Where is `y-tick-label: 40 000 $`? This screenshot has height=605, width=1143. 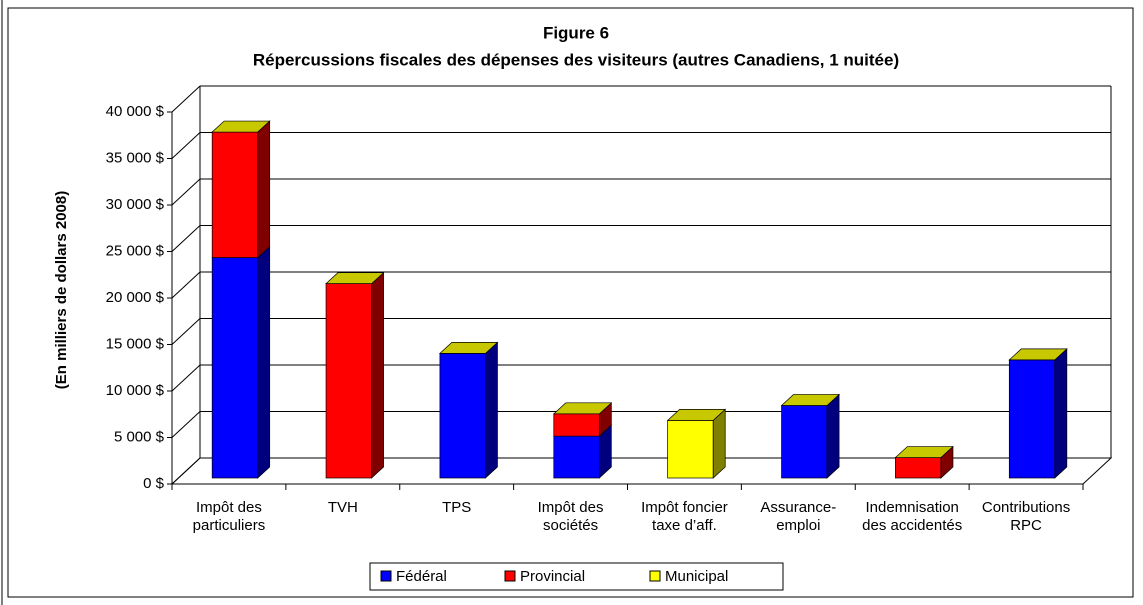
y-tick-label: 40 000 $ is located at coordinates (135, 111).